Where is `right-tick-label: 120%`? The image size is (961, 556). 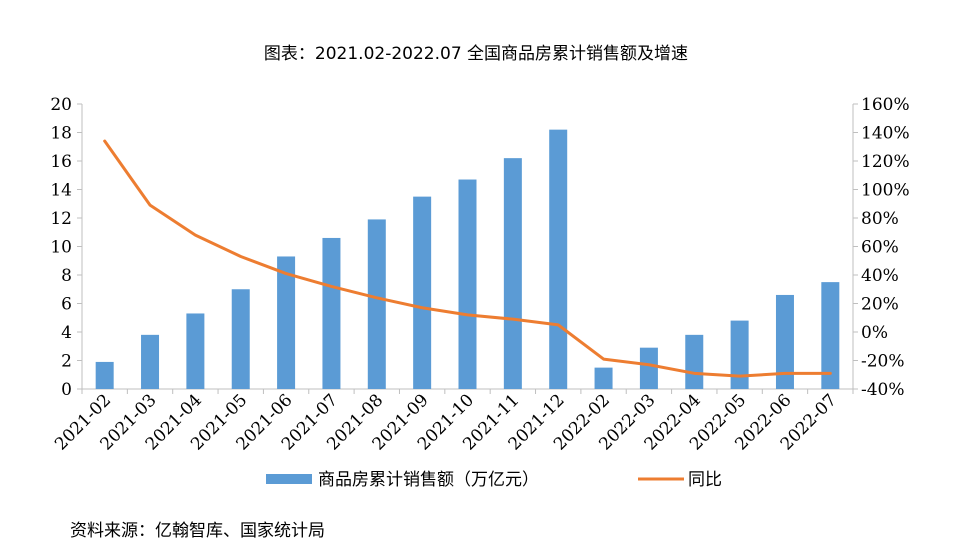 right-tick-label: 120% is located at coordinates (885, 162).